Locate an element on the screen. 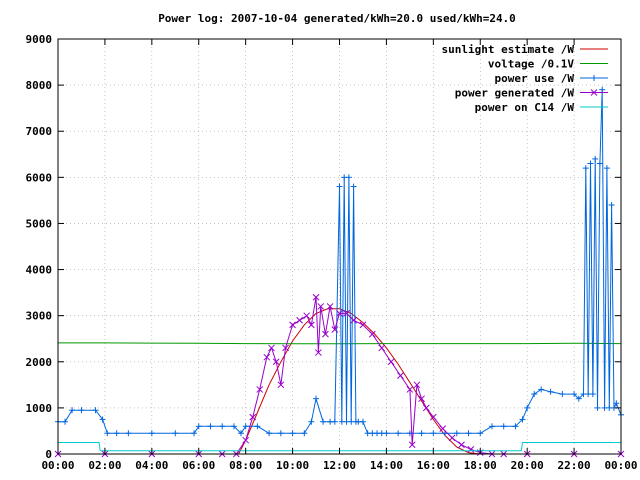 This screenshot has height=480, width=640. x-tick-label: 16:00 is located at coordinates (433, 465).